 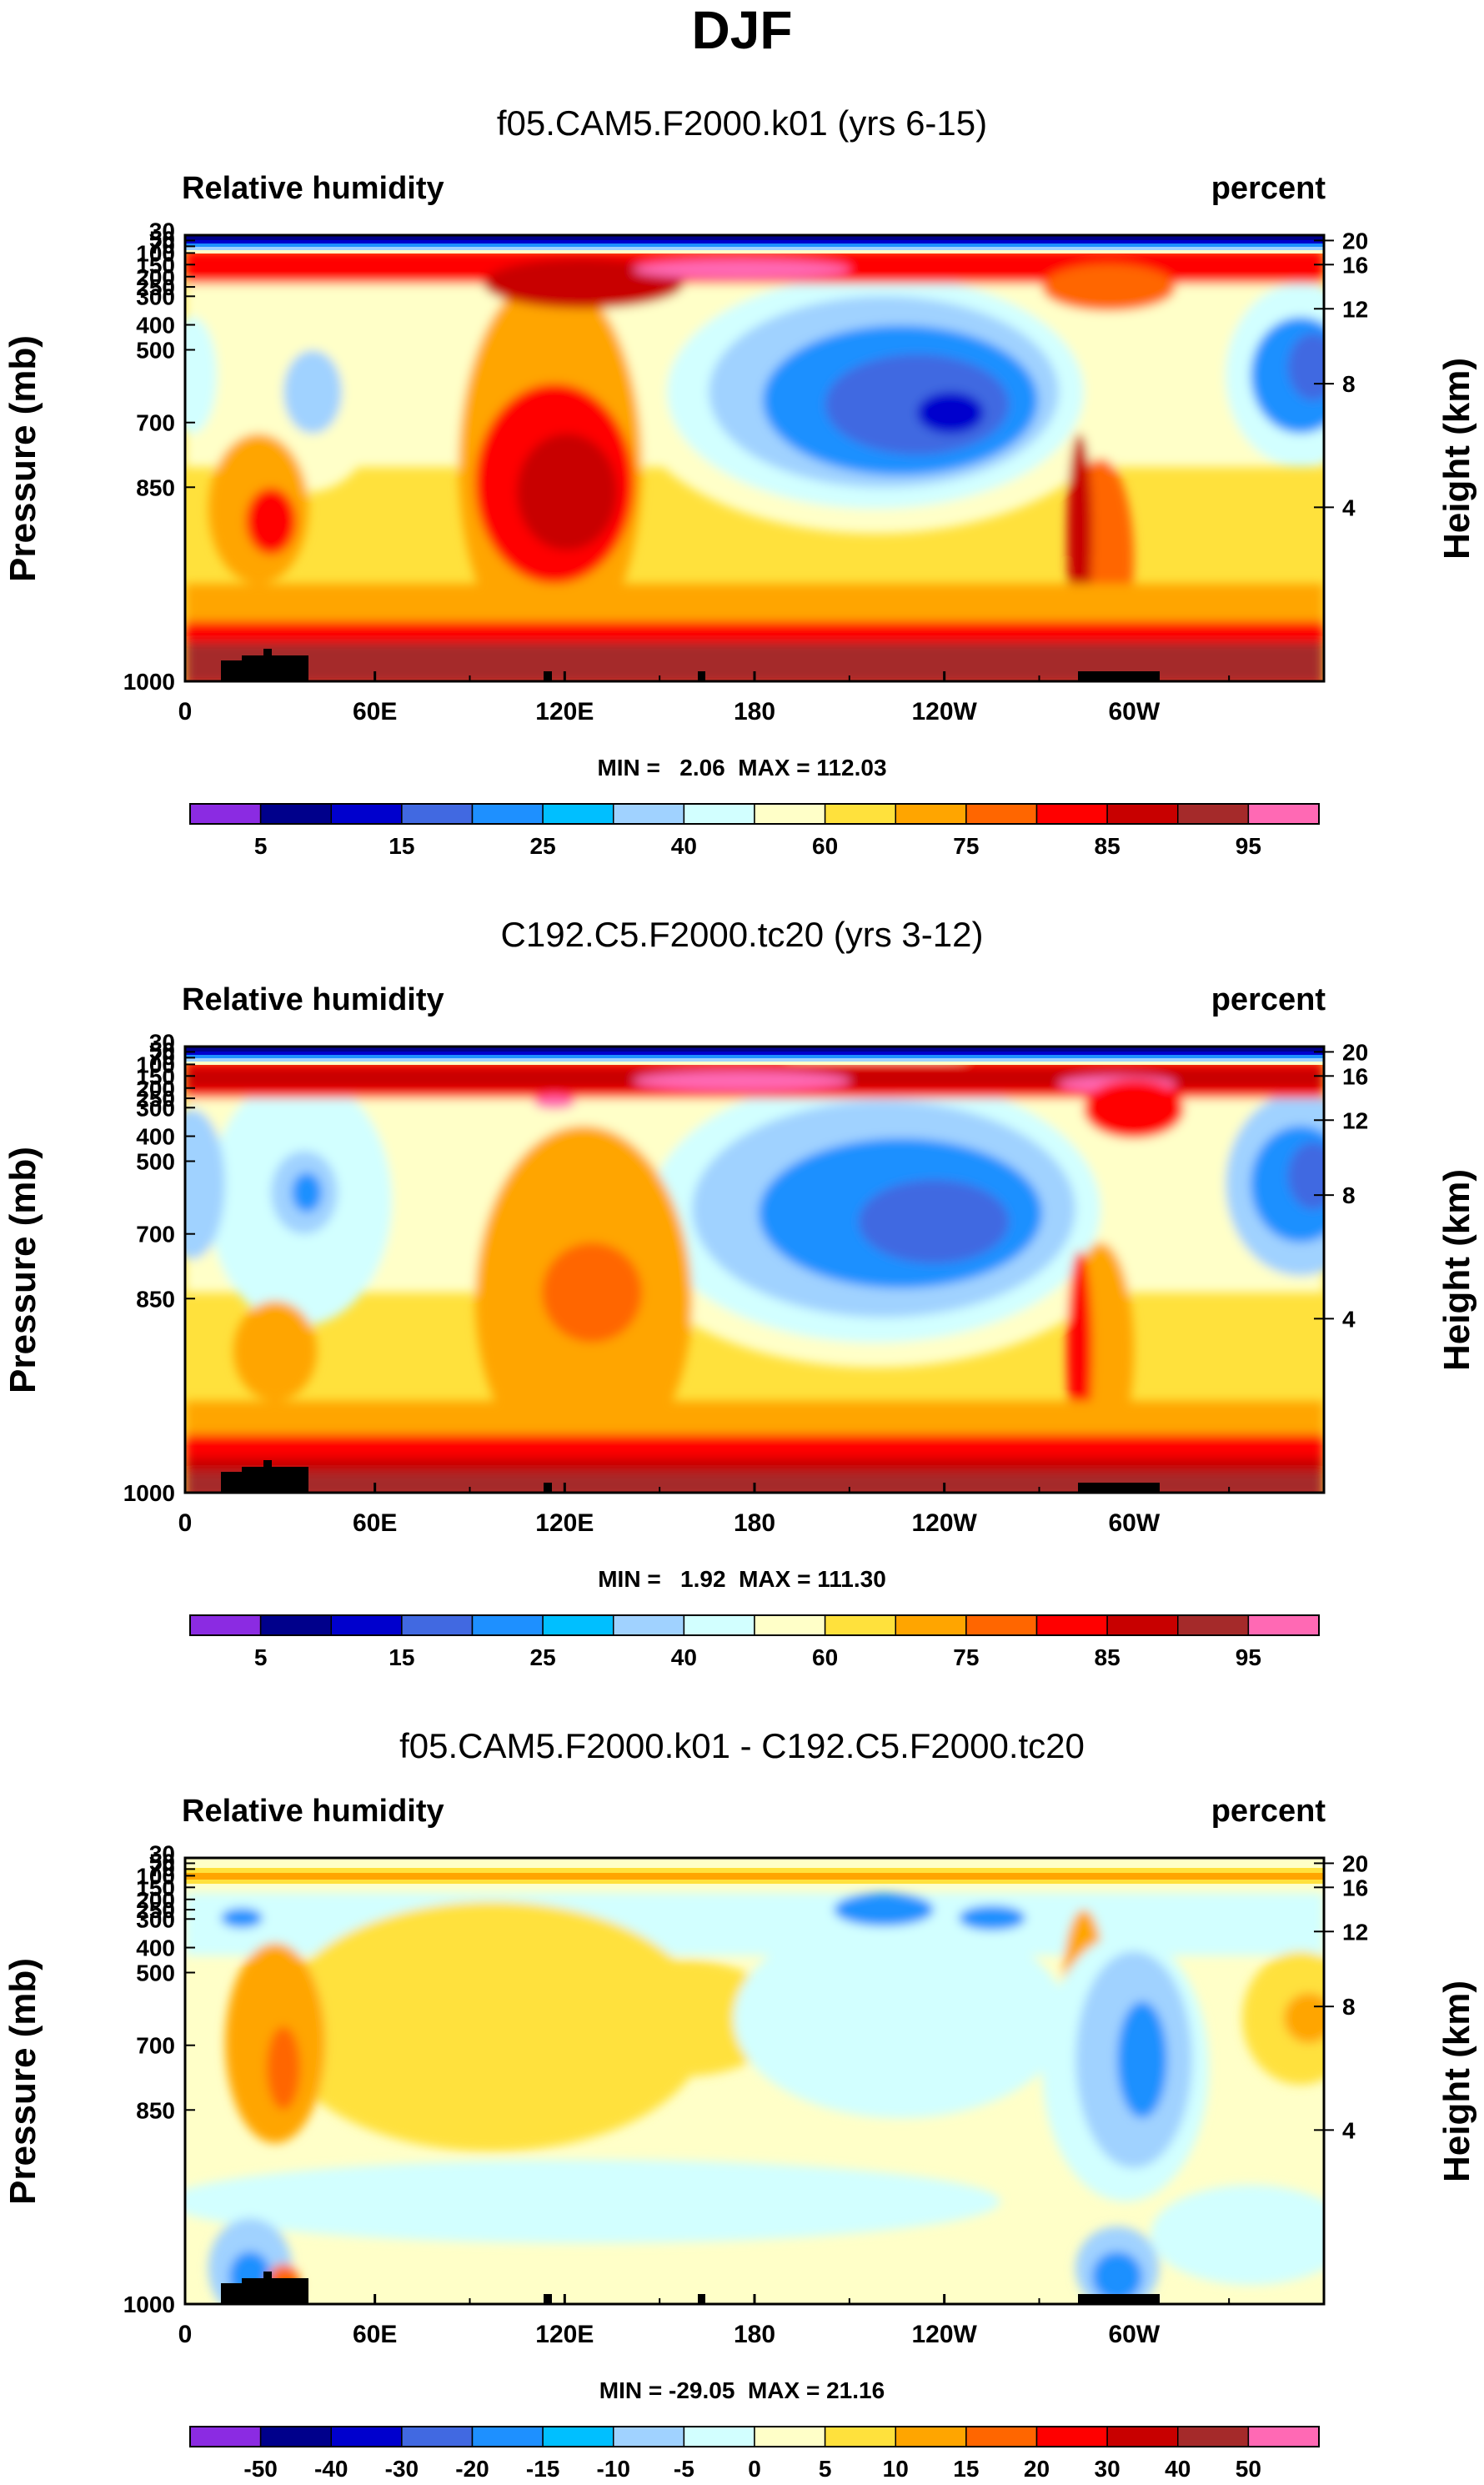 I want to click on panel-3-stats: MIN = -29.05 MAX = 21.16, so click(x=742, y=2390).